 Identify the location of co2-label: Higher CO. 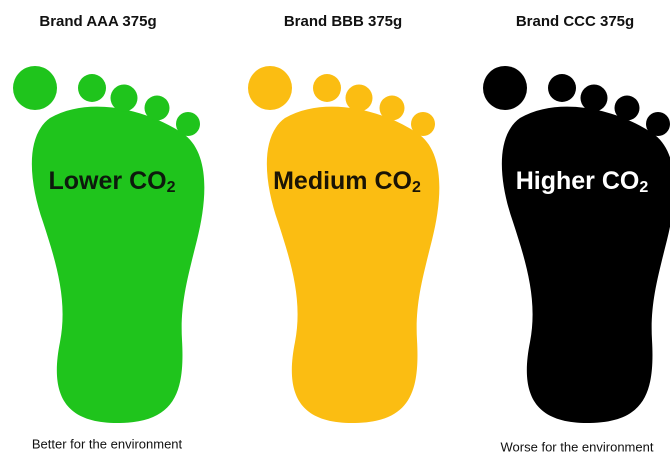
(578, 181).